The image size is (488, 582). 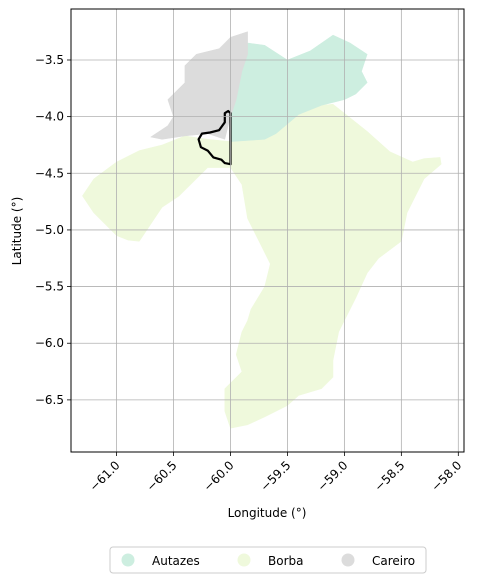 I want to click on y-axis-label: Latitude (°), so click(x=17, y=231).